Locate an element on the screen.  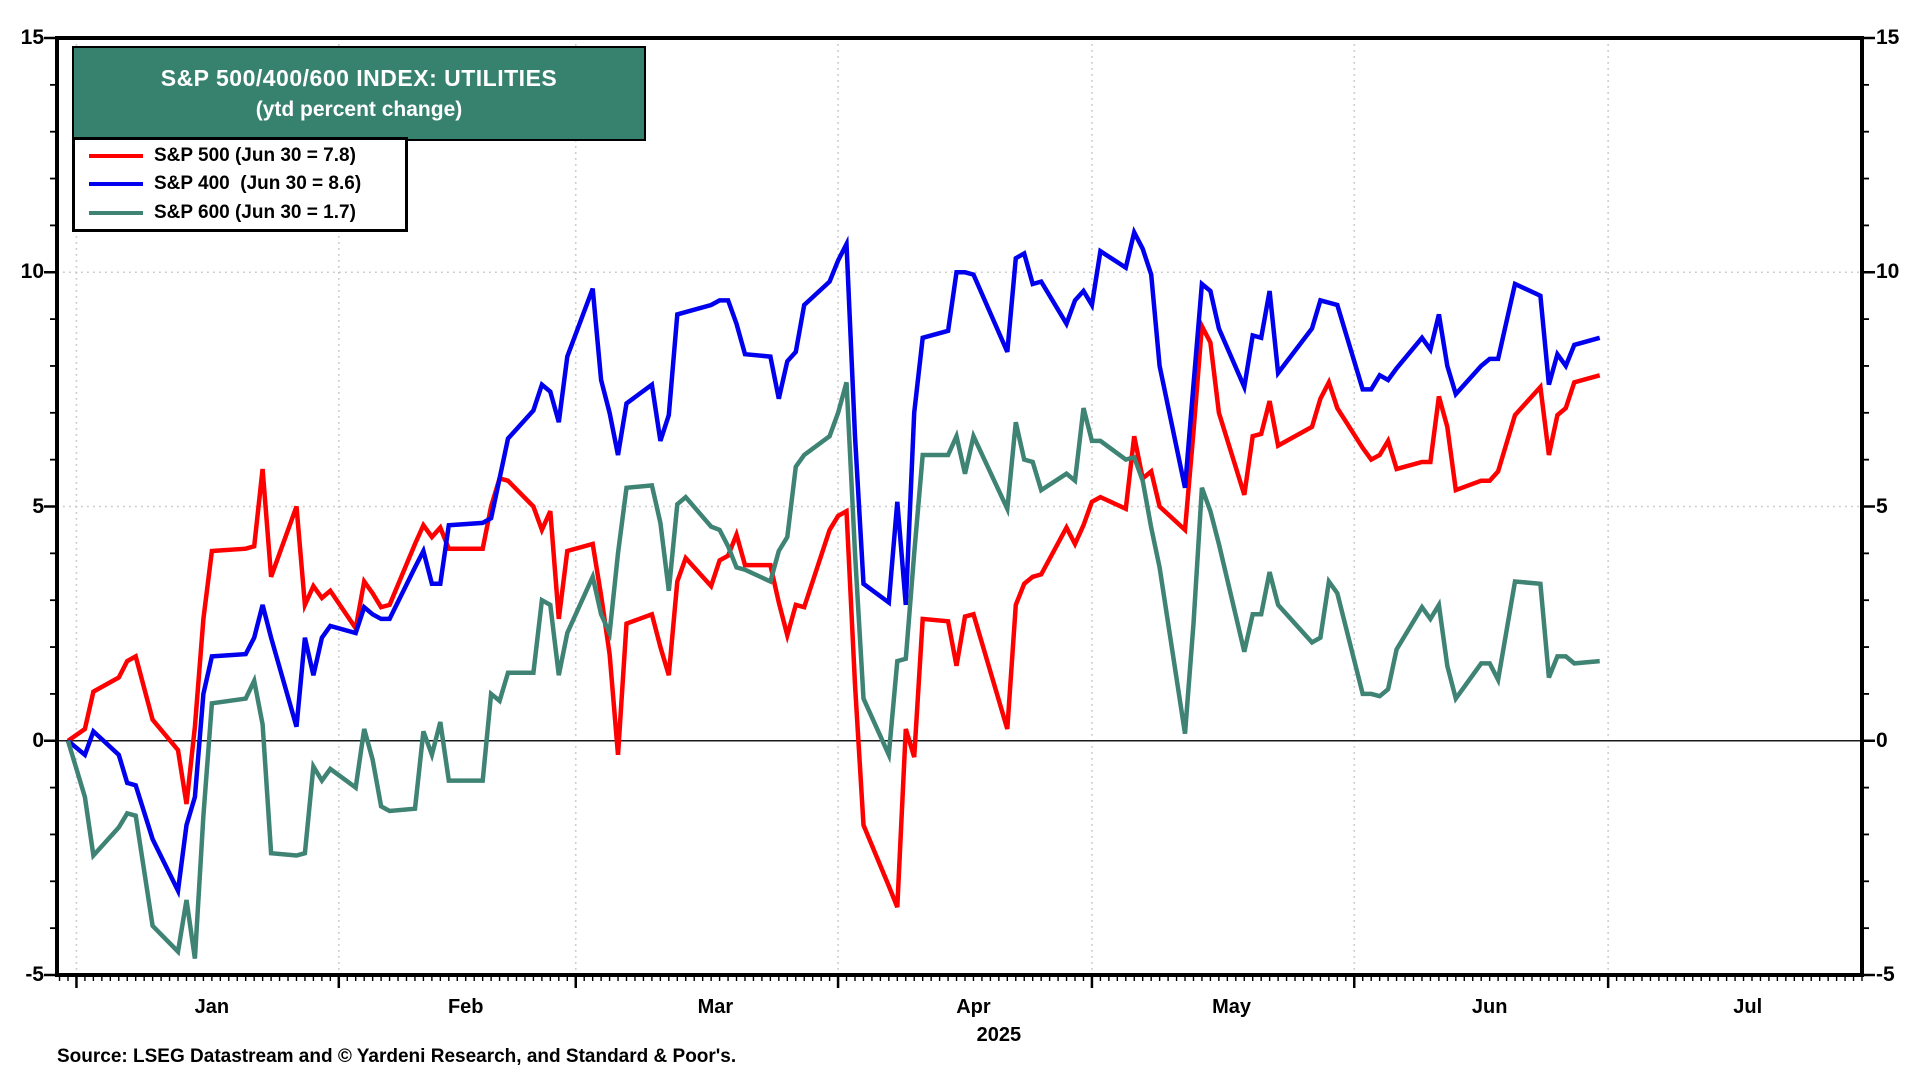
y-axis-label-left: 0 is located at coordinates (38, 740).